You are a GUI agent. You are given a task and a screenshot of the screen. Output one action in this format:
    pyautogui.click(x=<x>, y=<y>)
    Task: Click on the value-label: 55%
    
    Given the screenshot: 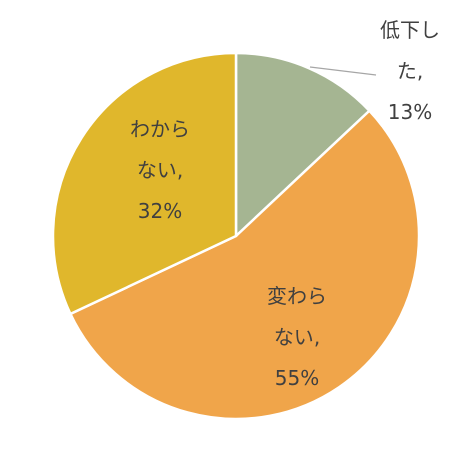 What is the action you would take?
    pyautogui.click(x=297, y=378)
    